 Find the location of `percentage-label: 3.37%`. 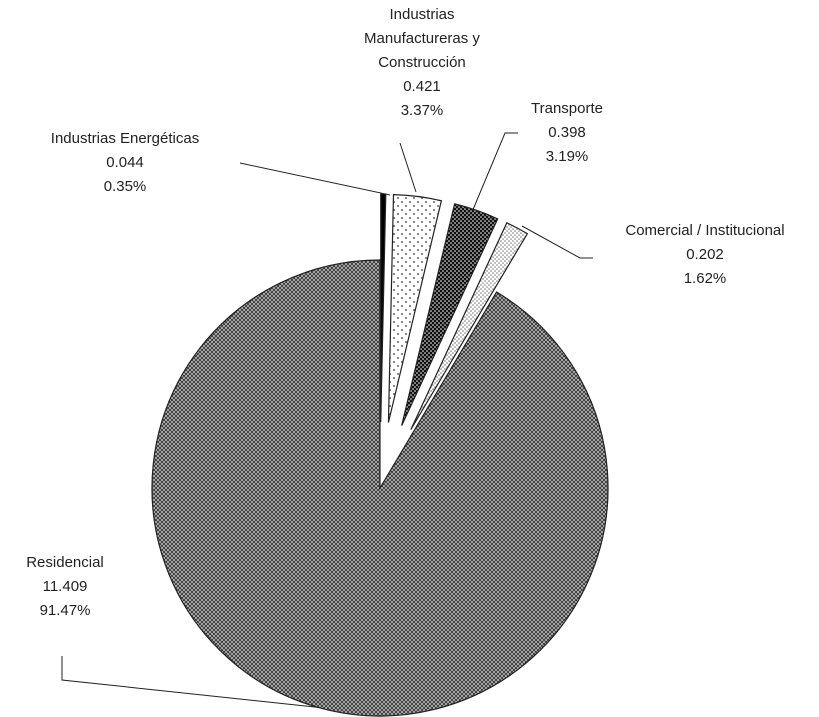

percentage-label: 3.37% is located at coordinates (422, 110).